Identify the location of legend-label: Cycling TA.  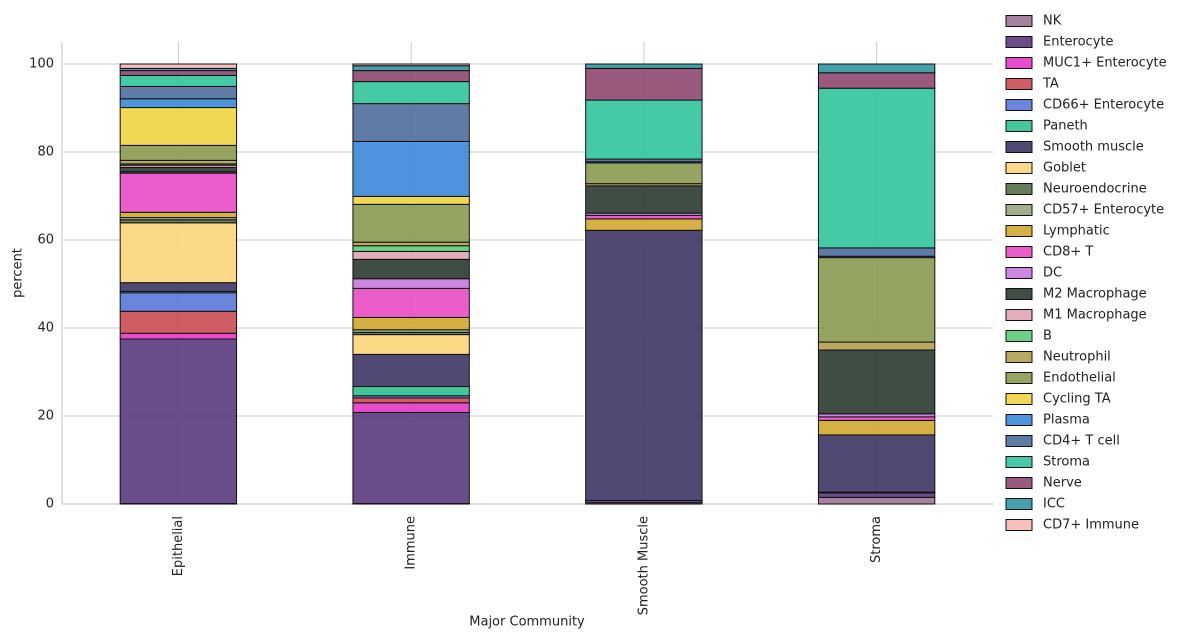
(1077, 399).